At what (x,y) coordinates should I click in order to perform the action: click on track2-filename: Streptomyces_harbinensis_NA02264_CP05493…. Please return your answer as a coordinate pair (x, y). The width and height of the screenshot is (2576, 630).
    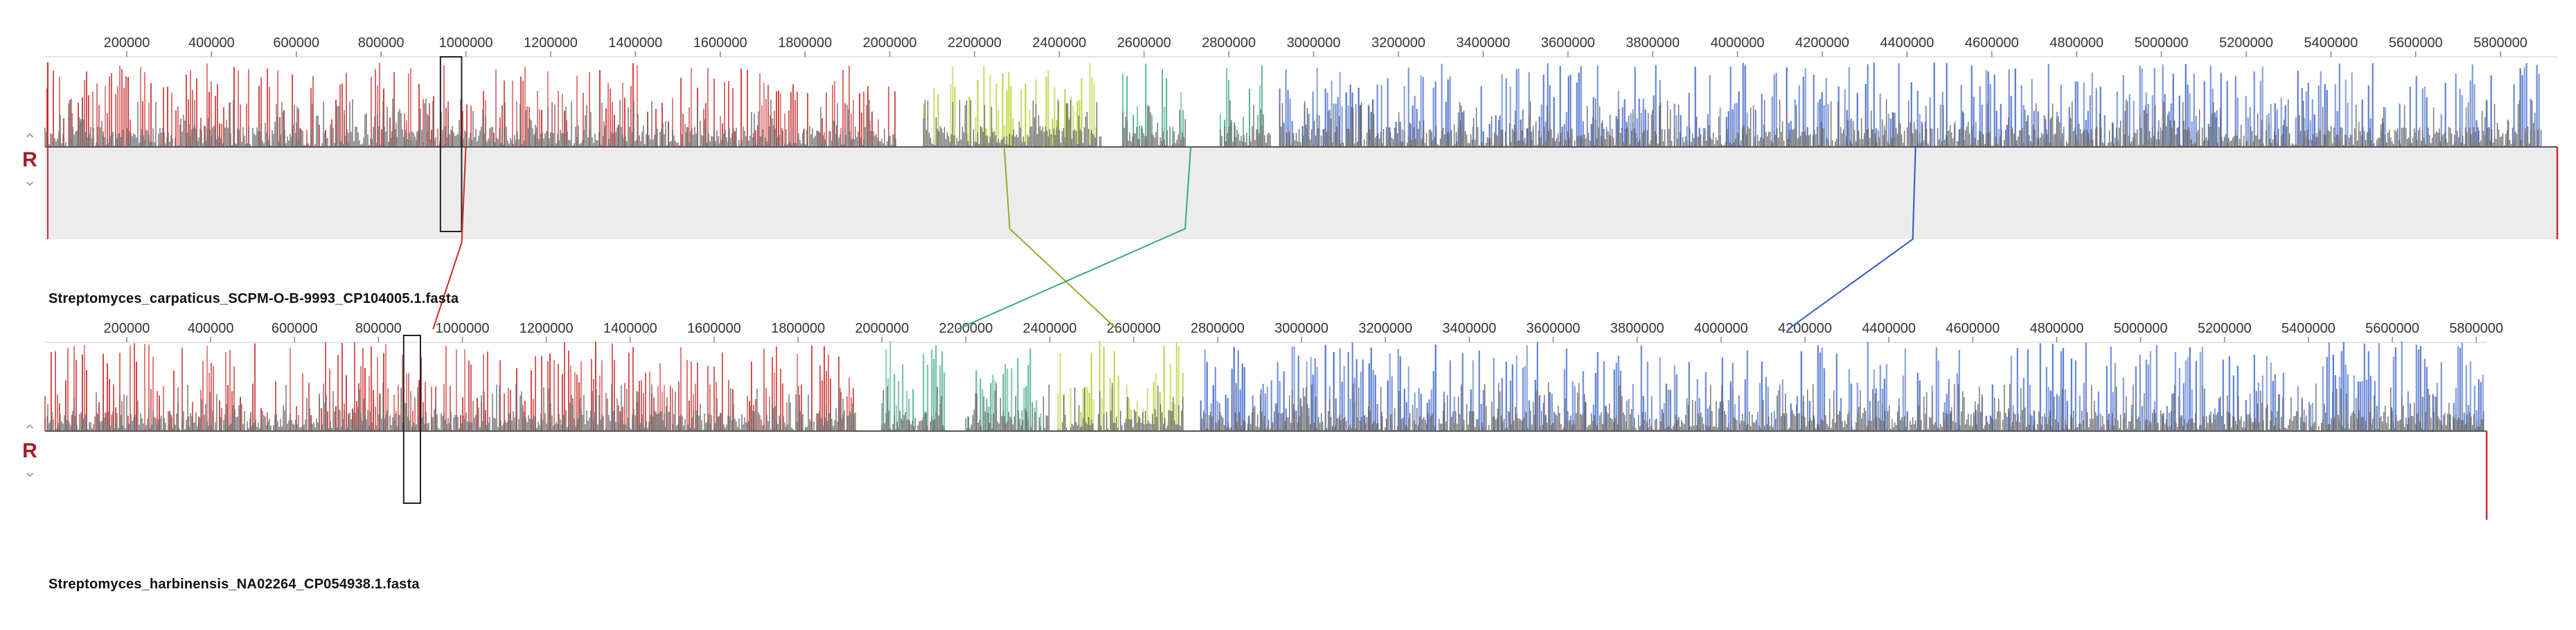
    Looking at the image, I should click on (234, 584).